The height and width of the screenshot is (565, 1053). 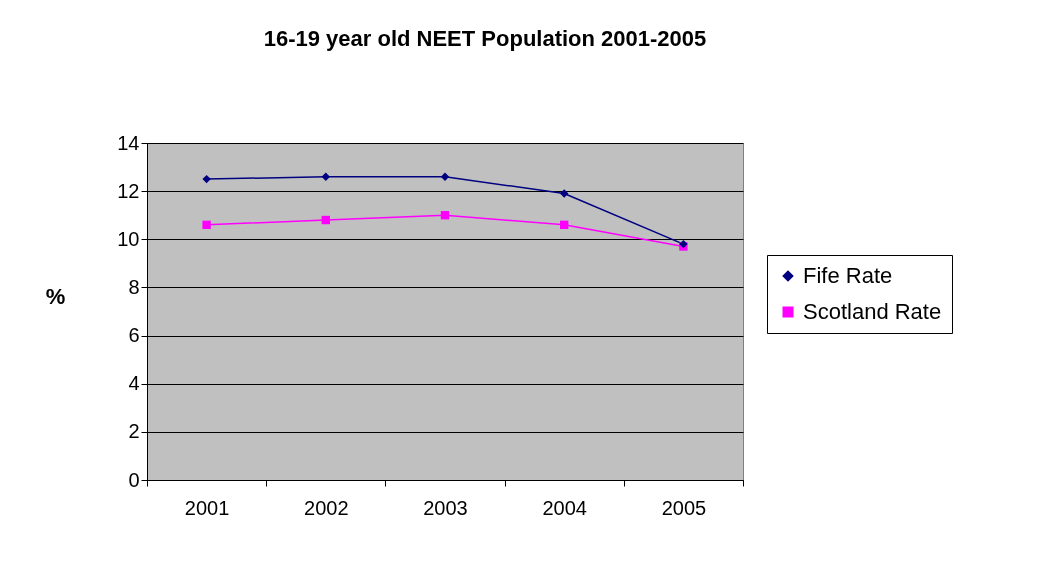 What do you see at coordinates (134, 335) in the screenshot?
I see `y-tick-label: 6` at bounding box center [134, 335].